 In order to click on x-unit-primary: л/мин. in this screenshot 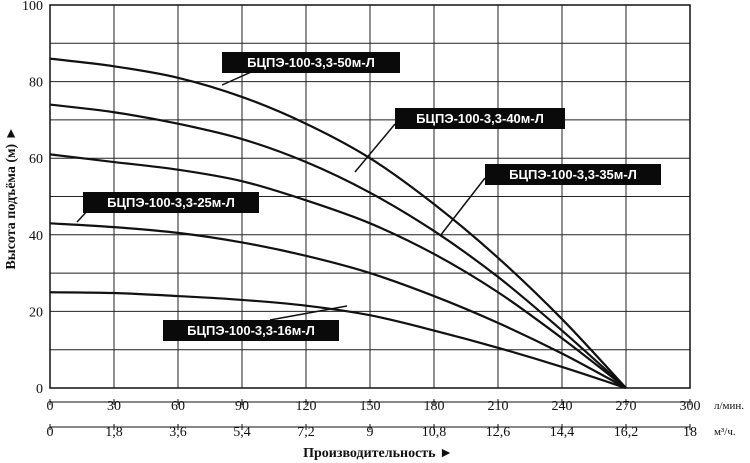, I will do `click(729, 406)`.